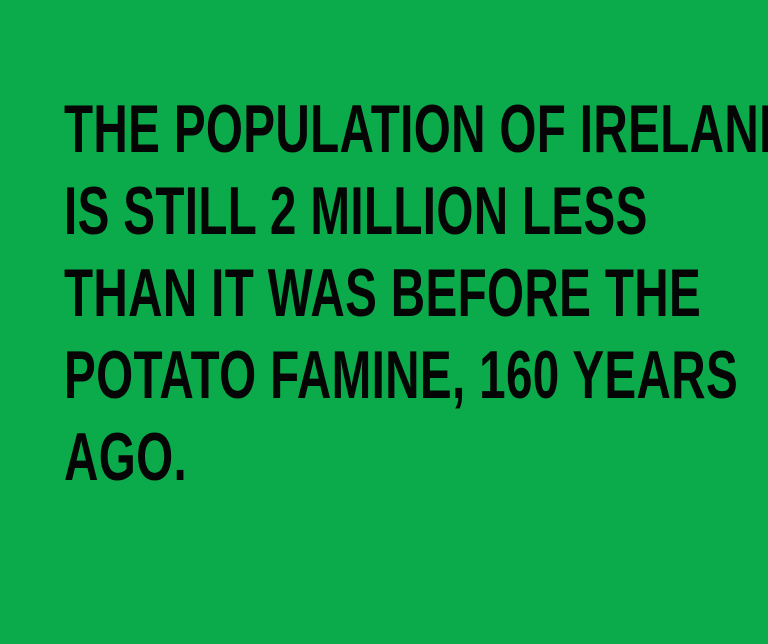 This screenshot has height=644, width=768. I want to click on fact-line-4: POTATO FAMINE, 160 YEARS, so click(401, 375).